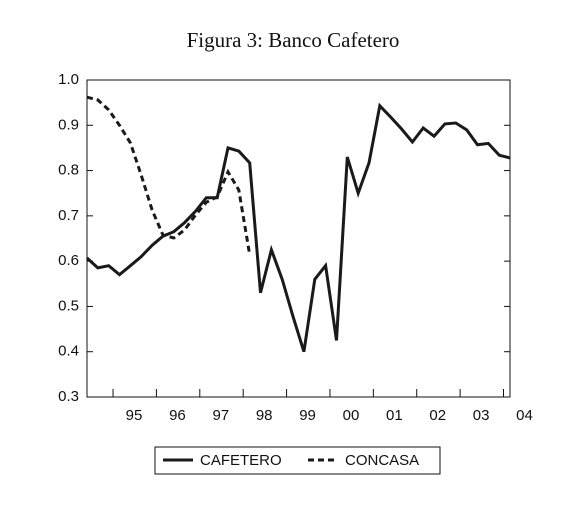 The width and height of the screenshot is (562, 514). What do you see at coordinates (481, 415) in the screenshot?
I see `x-tick-label: 03` at bounding box center [481, 415].